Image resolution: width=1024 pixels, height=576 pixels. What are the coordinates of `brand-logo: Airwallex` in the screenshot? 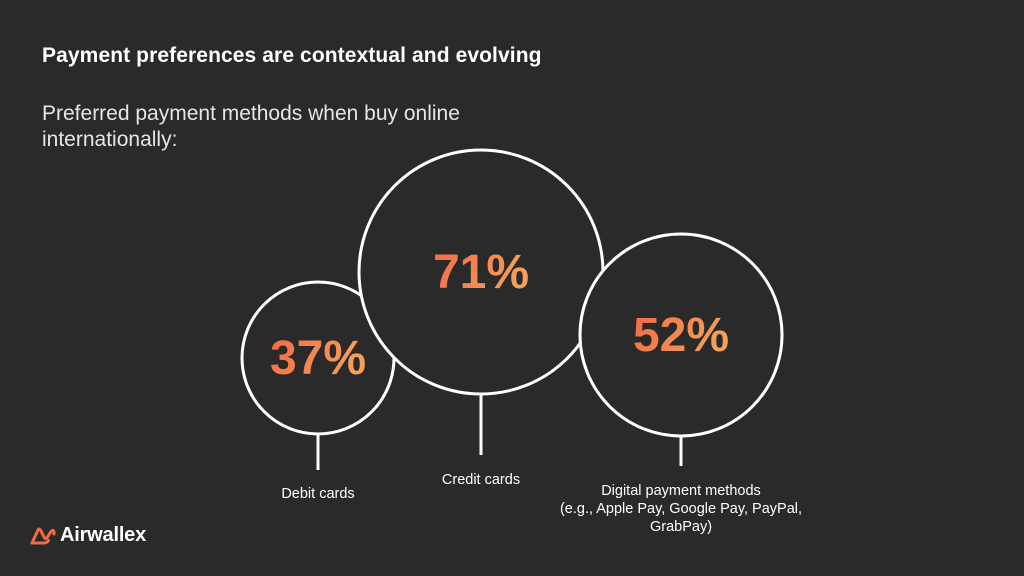 It's located at (88, 535).